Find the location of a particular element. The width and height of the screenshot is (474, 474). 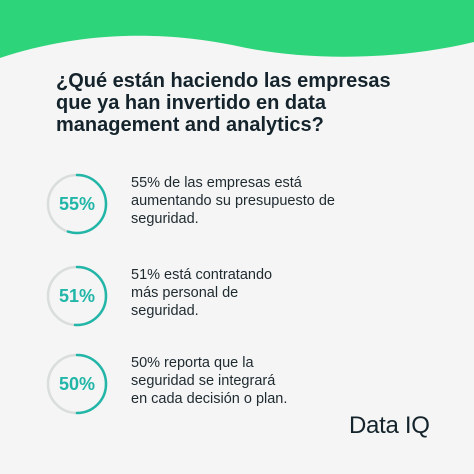

stat-description-line: más personal de is located at coordinates (185, 293).